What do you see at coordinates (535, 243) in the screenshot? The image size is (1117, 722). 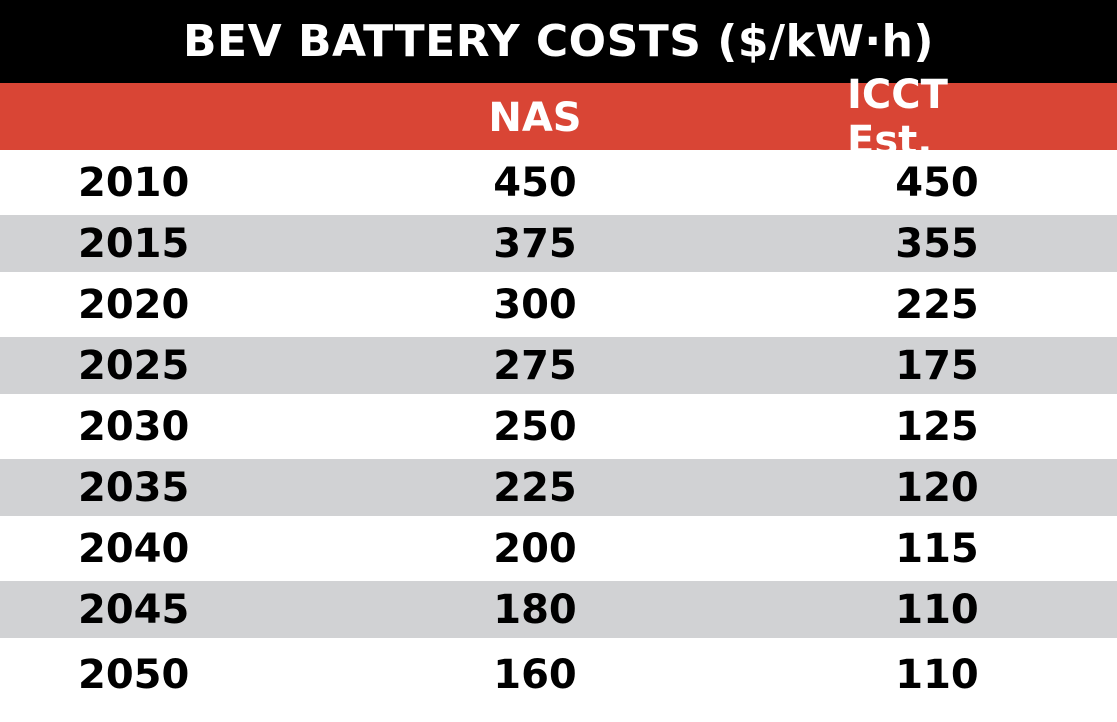 I see `nas-cell: 375` at bounding box center [535, 243].